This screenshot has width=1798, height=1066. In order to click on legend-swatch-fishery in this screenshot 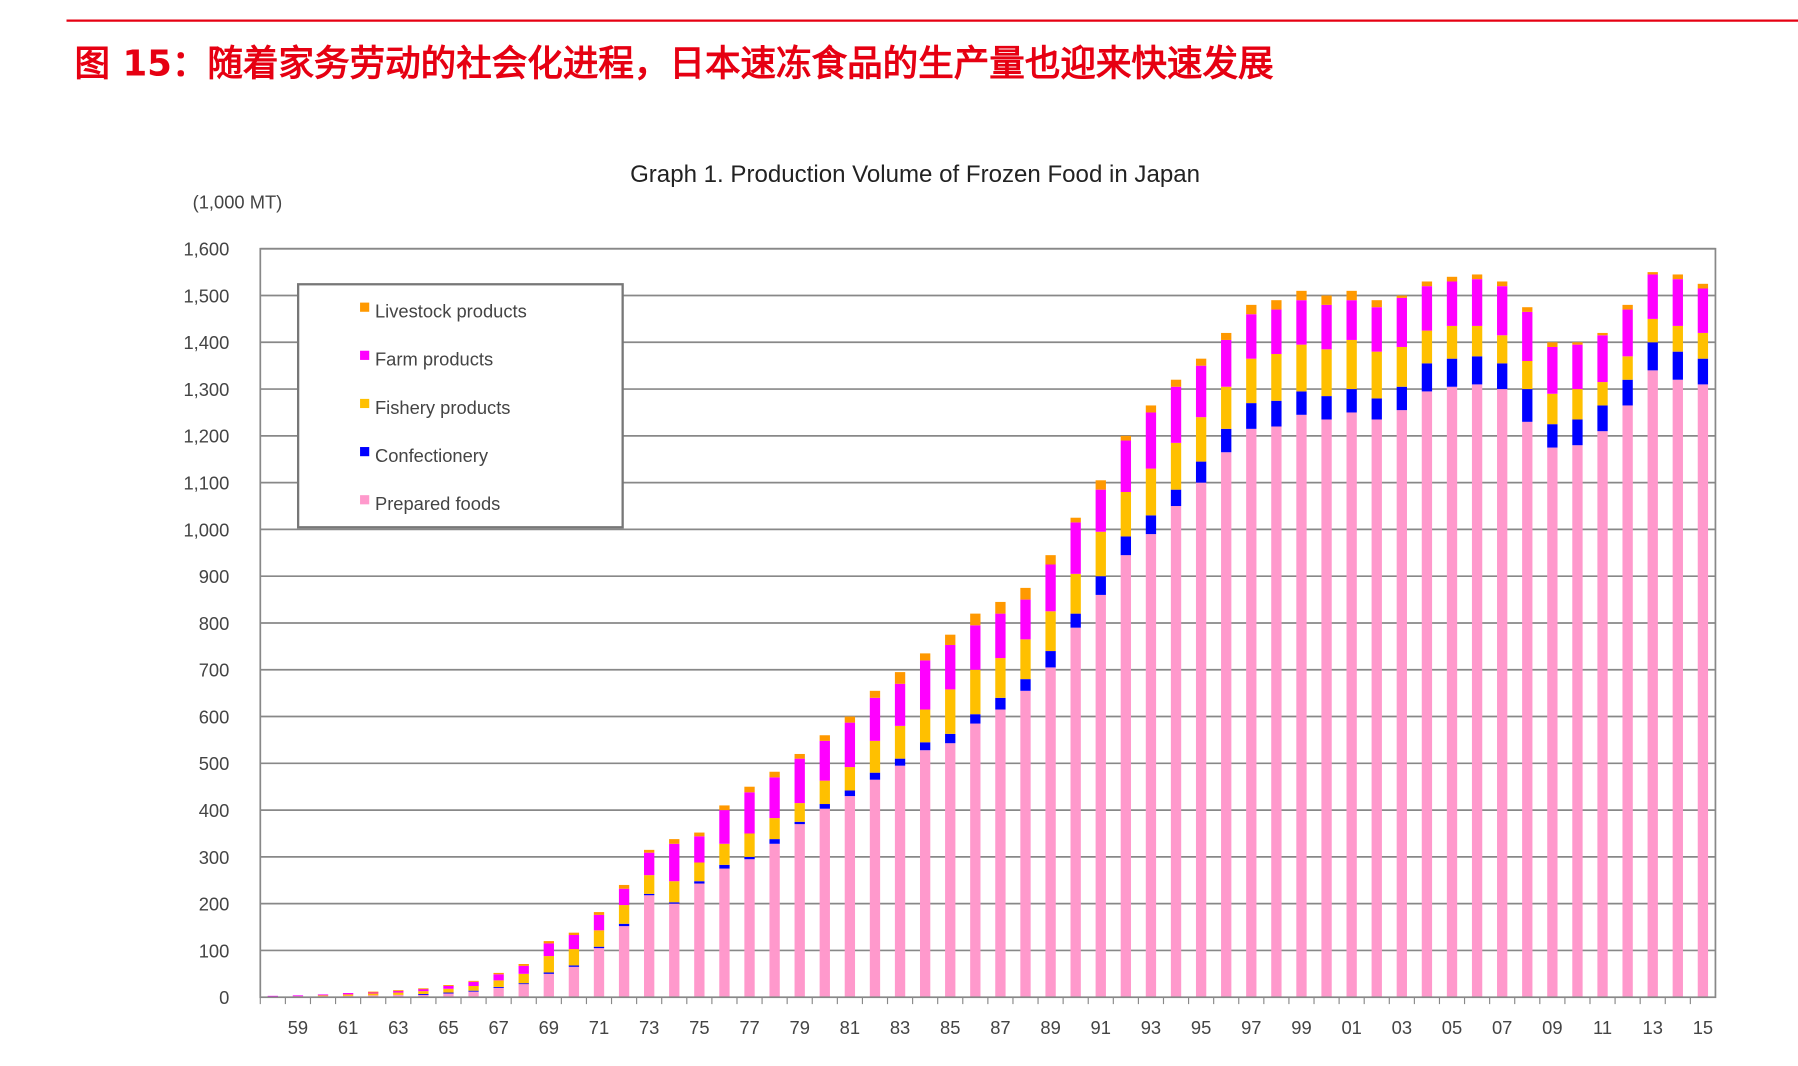, I will do `click(365, 403)`.